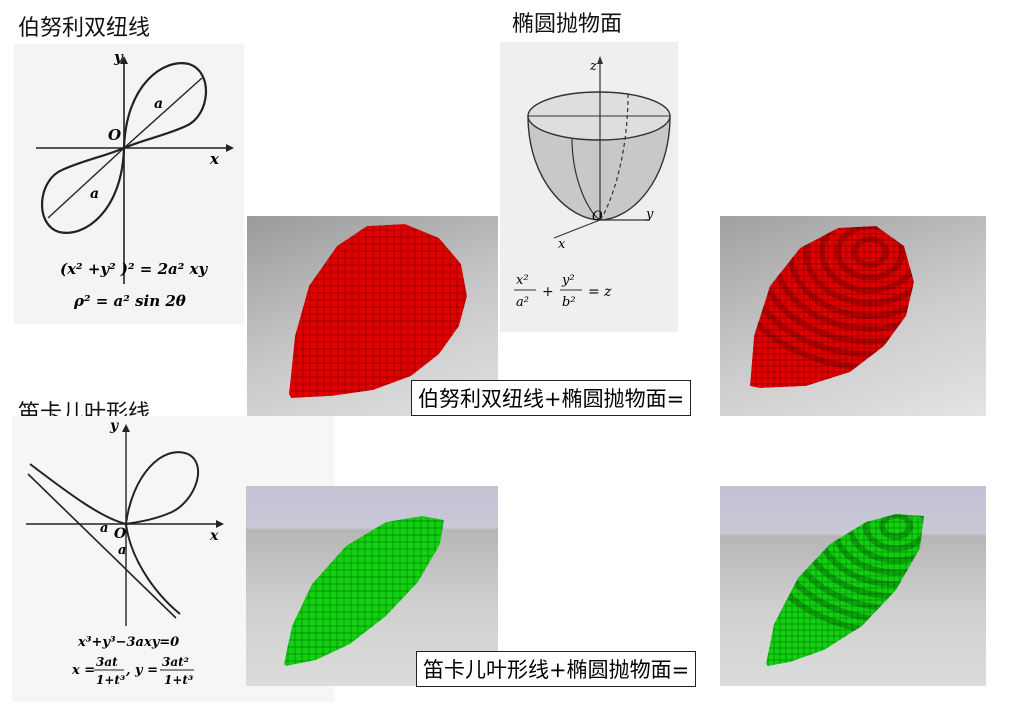 The image size is (1009, 706). I want to click on paraboloid-eq-plus: +, so click(548, 292).